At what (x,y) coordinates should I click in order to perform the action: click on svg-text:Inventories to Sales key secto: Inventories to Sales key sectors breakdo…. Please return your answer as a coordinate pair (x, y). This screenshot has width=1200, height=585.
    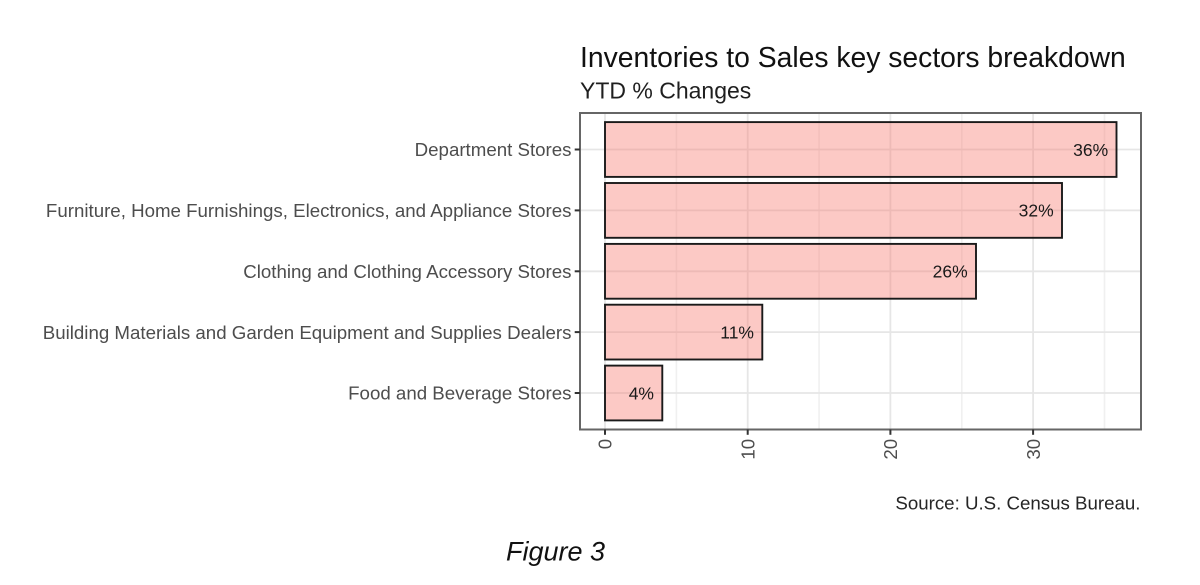
    Looking at the image, I should click on (853, 57).